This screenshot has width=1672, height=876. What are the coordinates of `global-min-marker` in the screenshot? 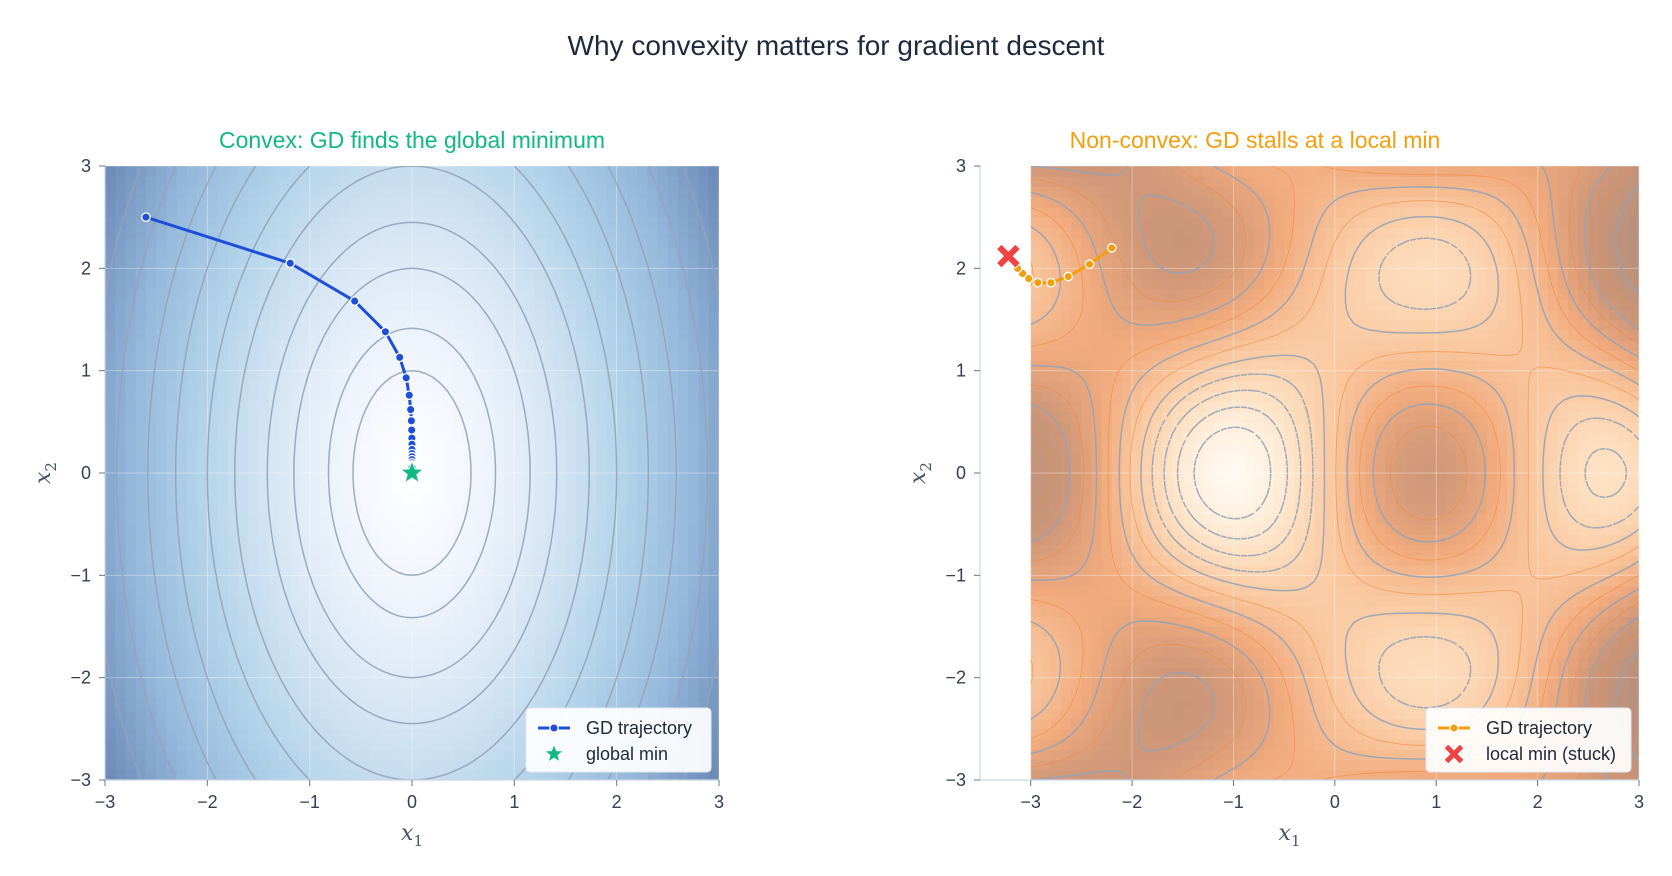 It's located at (412, 471).